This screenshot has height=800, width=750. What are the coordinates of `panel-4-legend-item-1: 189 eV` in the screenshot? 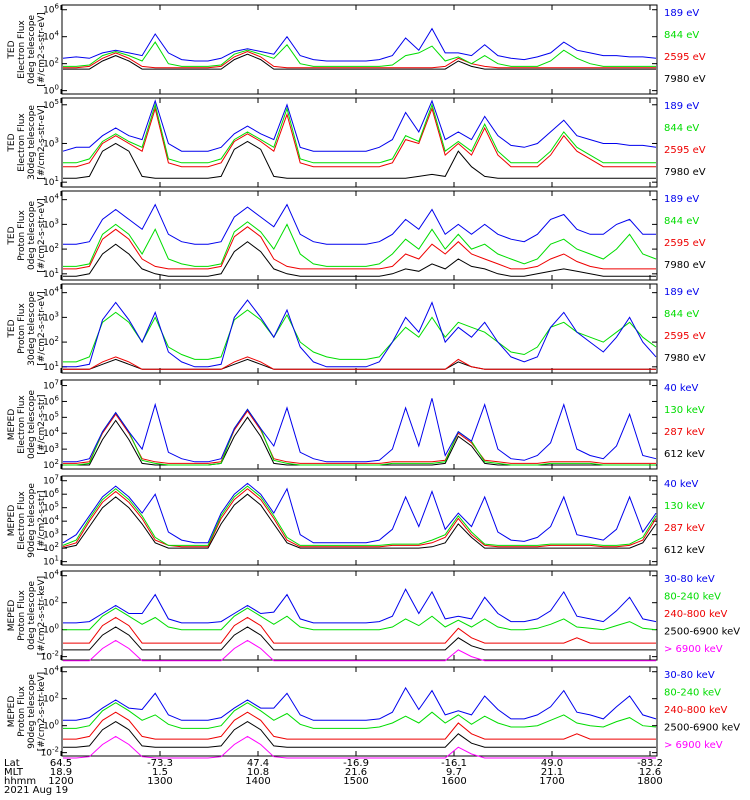 It's located at (681, 292).